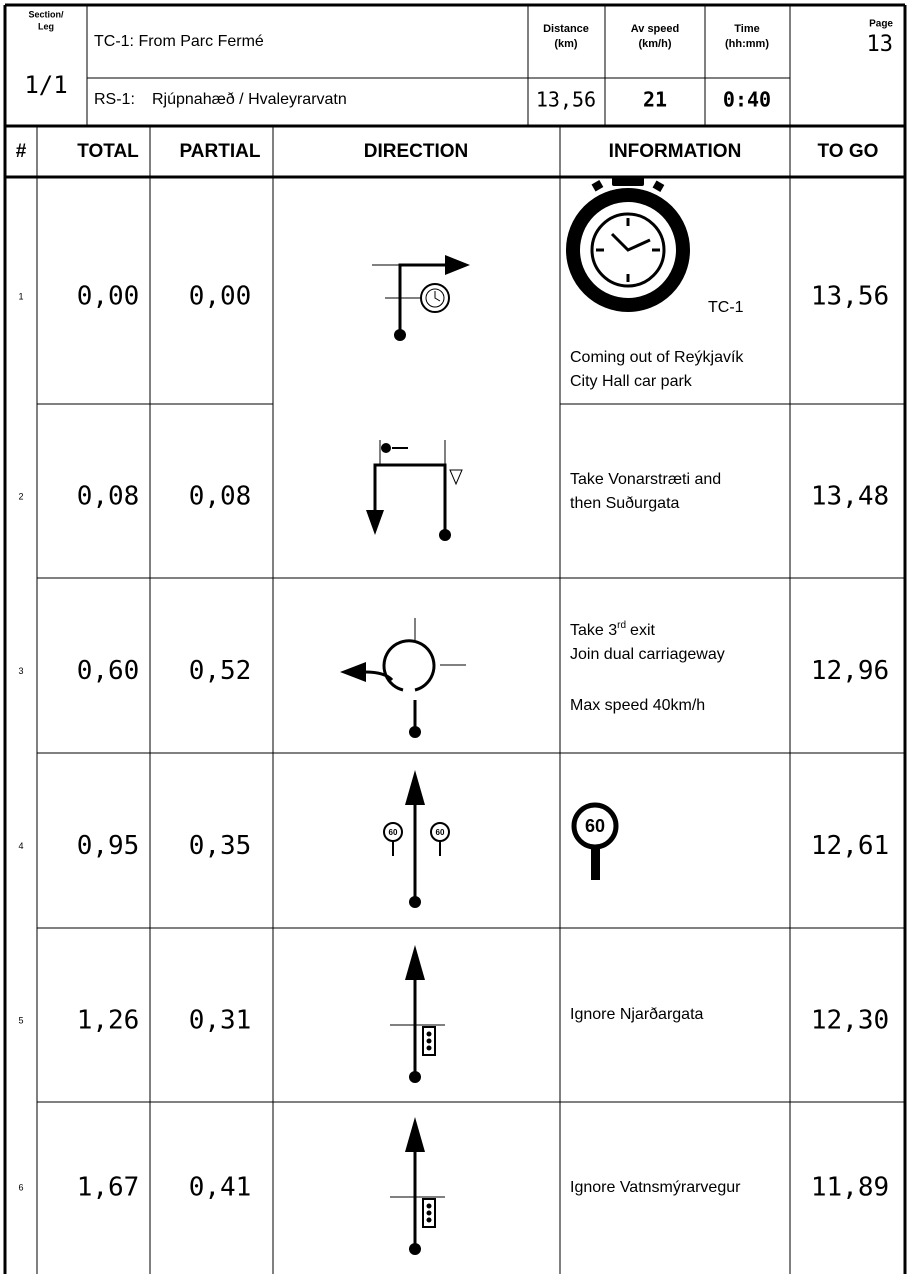  What do you see at coordinates (108, 671) in the screenshot?
I see `total: 0,60` at bounding box center [108, 671].